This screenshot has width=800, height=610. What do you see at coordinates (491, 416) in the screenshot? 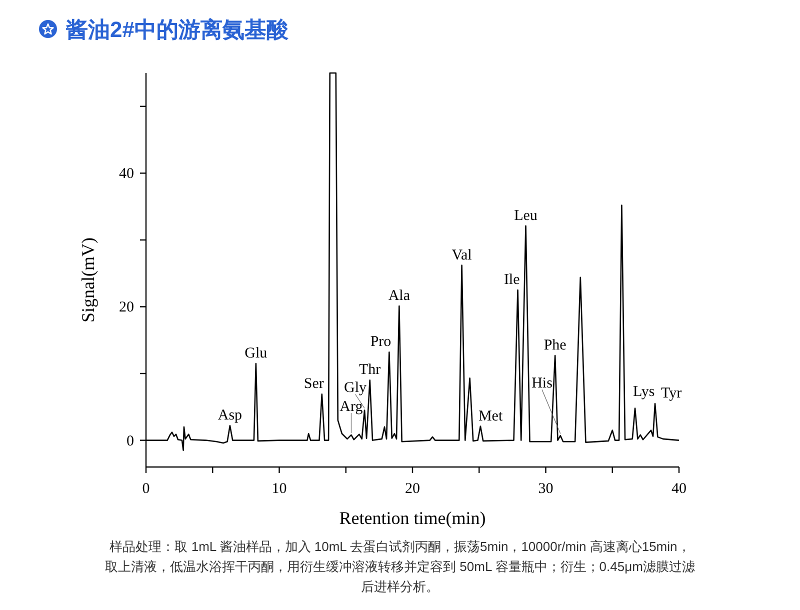
I see `annotation: Met` at bounding box center [491, 416].